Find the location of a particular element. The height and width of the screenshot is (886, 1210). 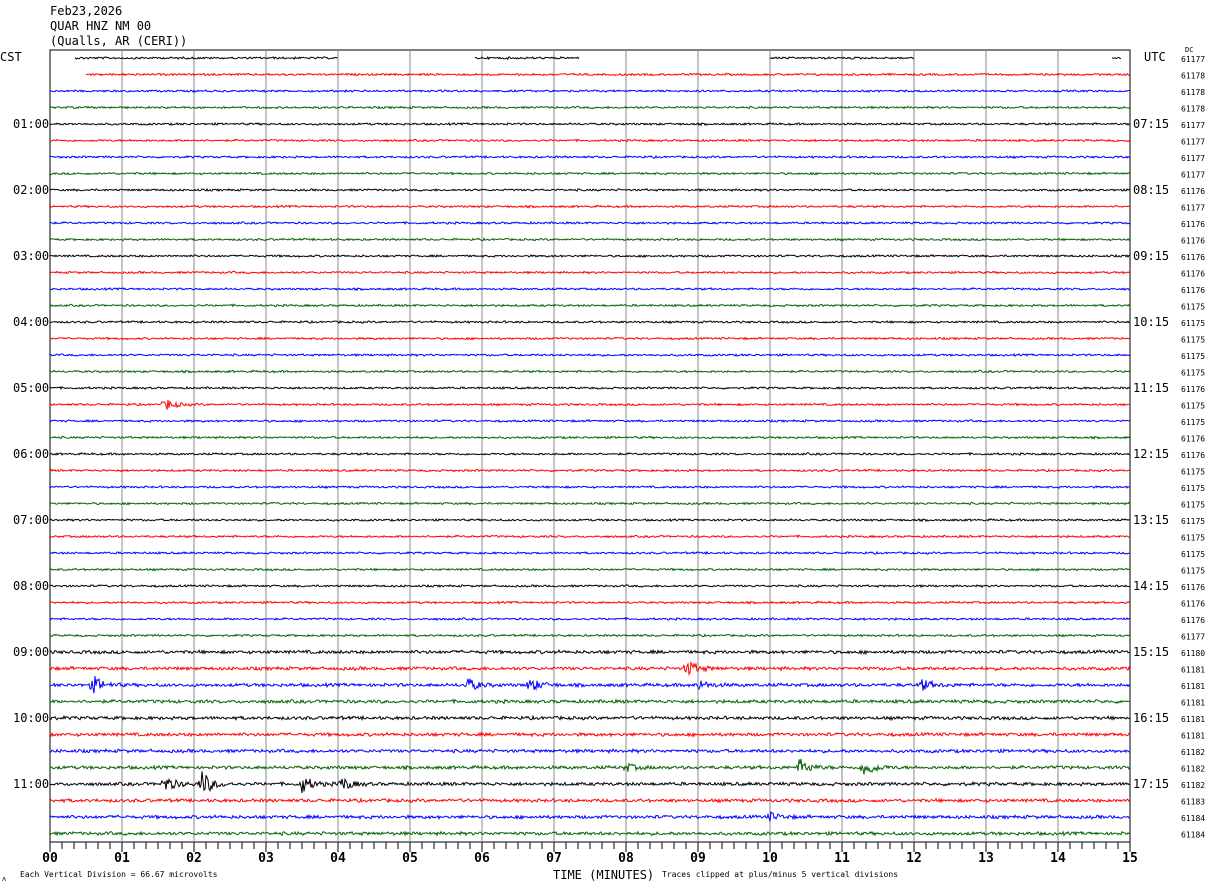

x-tick-label: 08 is located at coordinates (626, 858).